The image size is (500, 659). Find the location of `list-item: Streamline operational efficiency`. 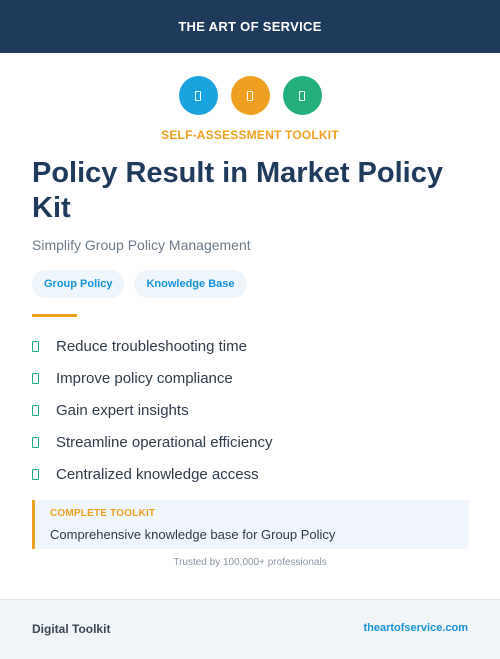

list-item: Streamline operational efficiency is located at coordinates (152, 442).